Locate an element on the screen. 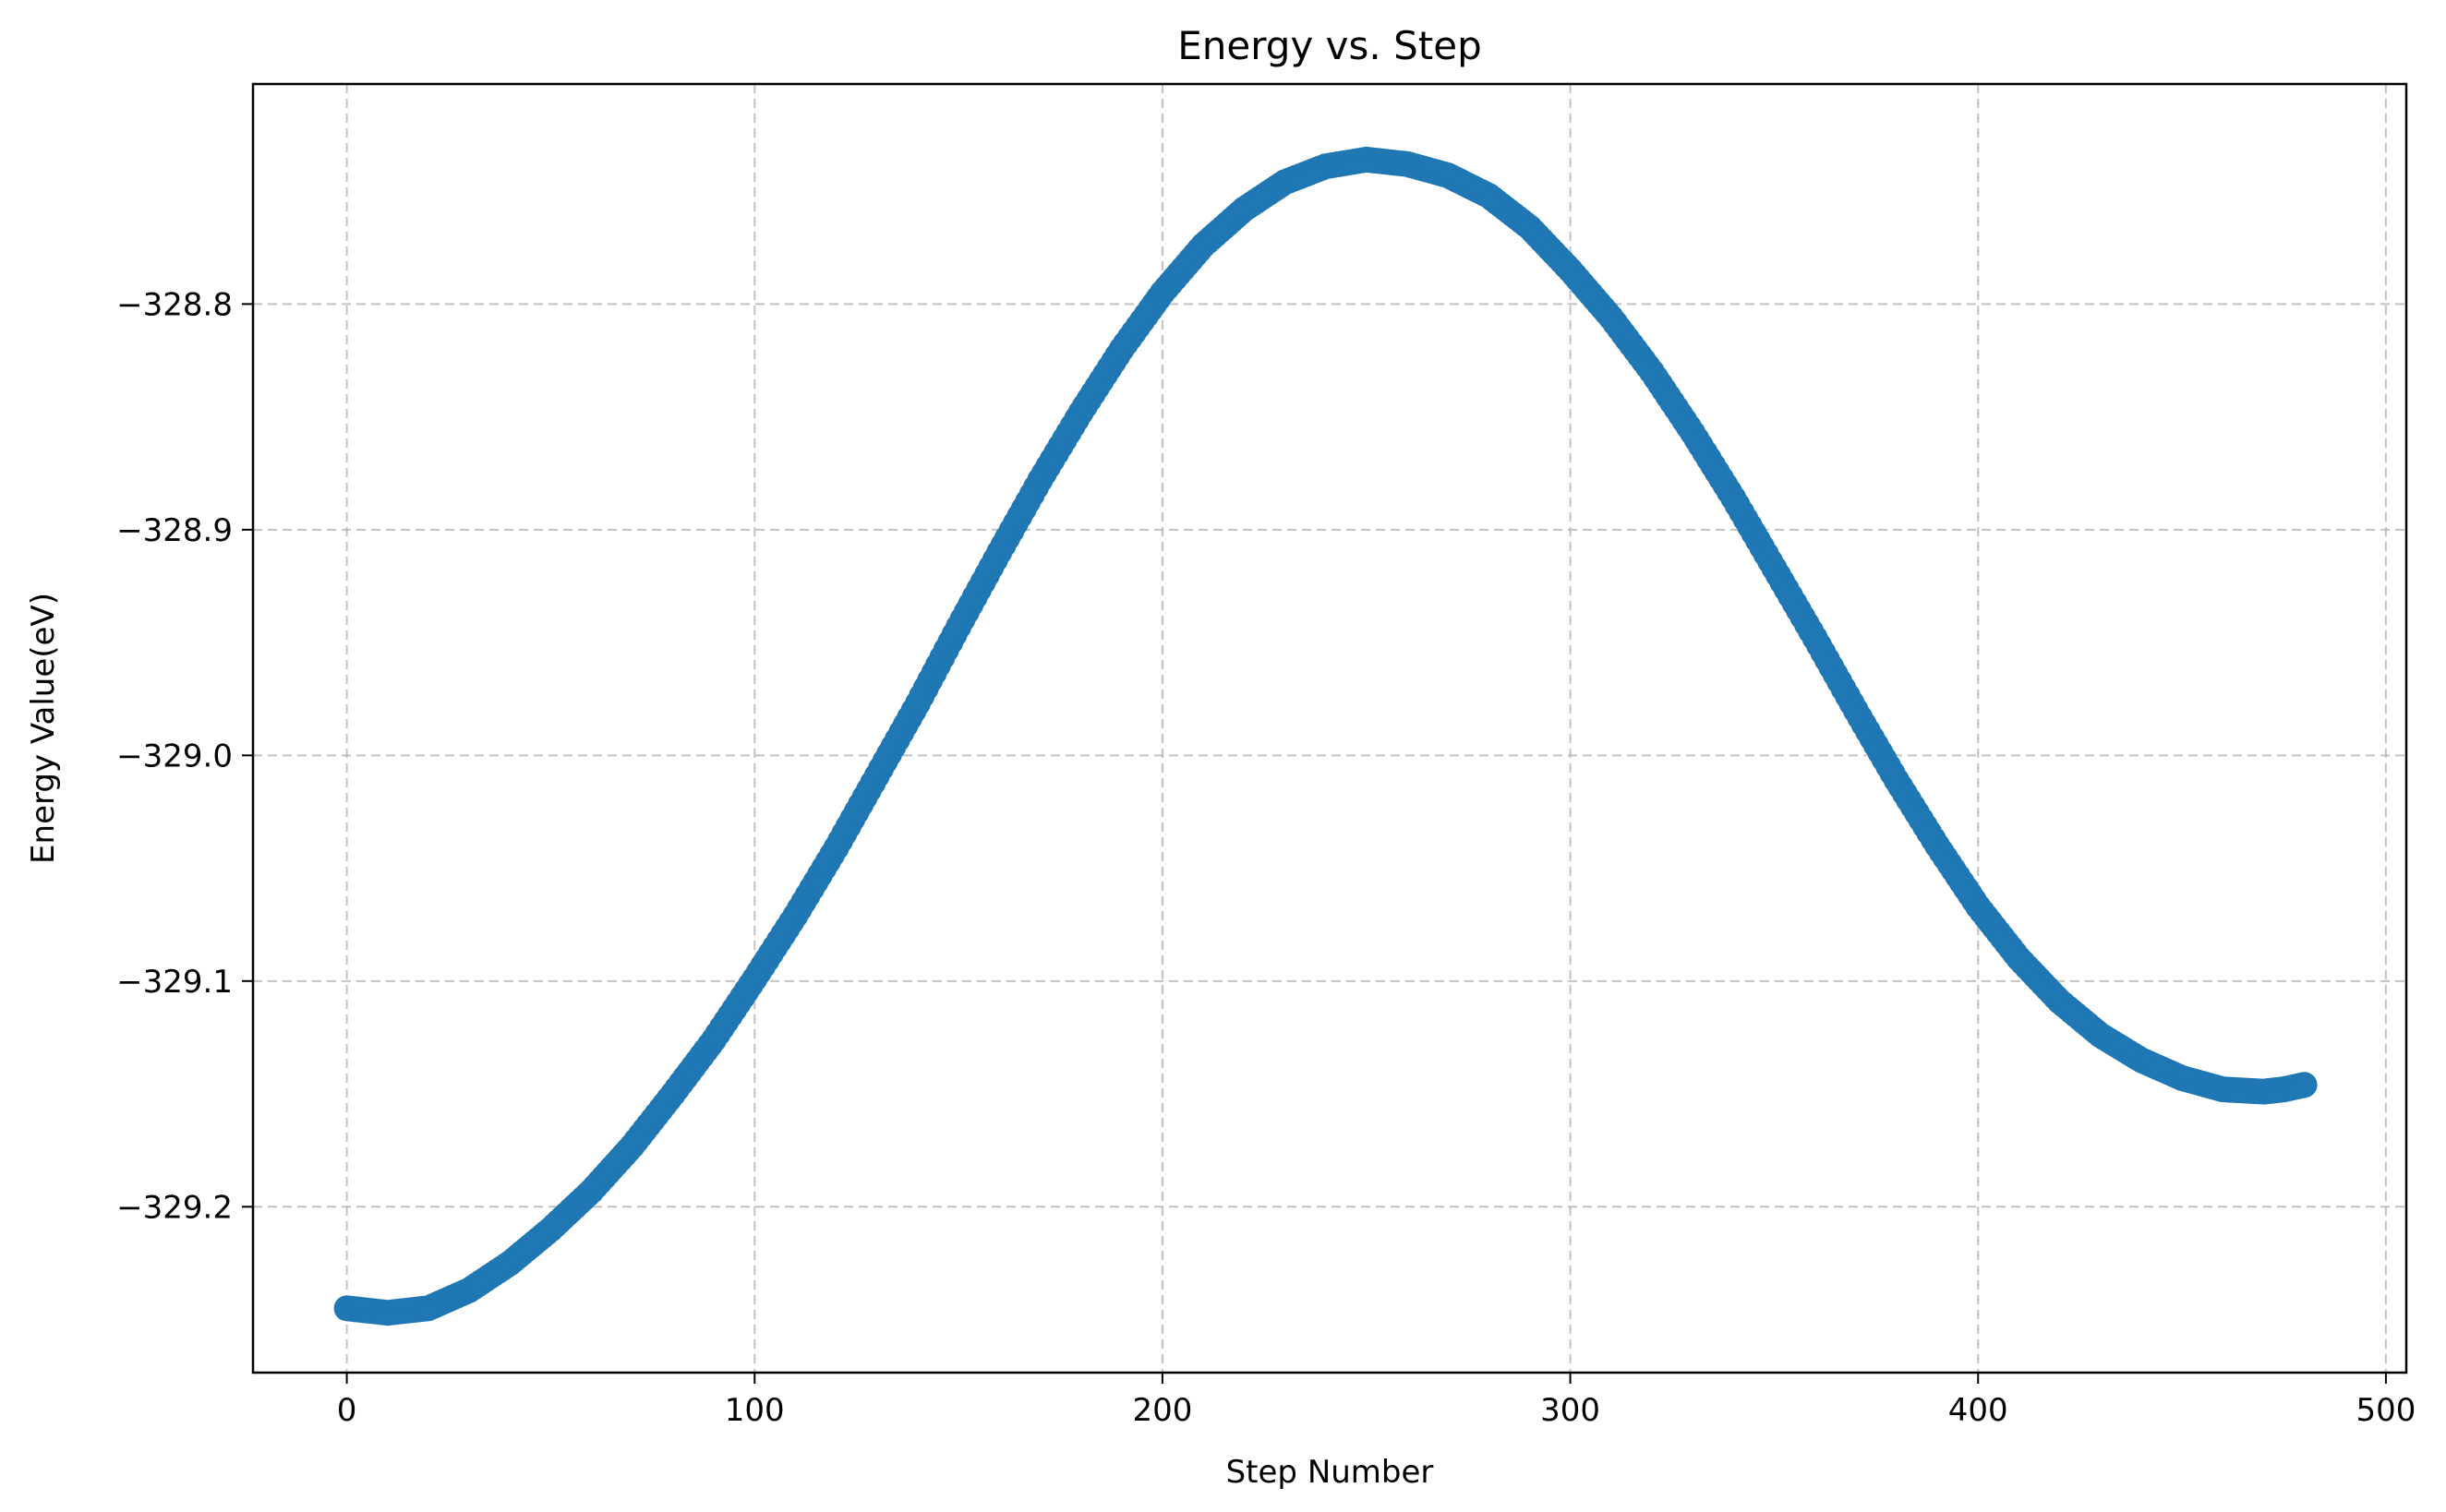 Image resolution: width=2446 pixels, height=1512 pixels. x-axis-title: Step Number is located at coordinates (1330, 1472).